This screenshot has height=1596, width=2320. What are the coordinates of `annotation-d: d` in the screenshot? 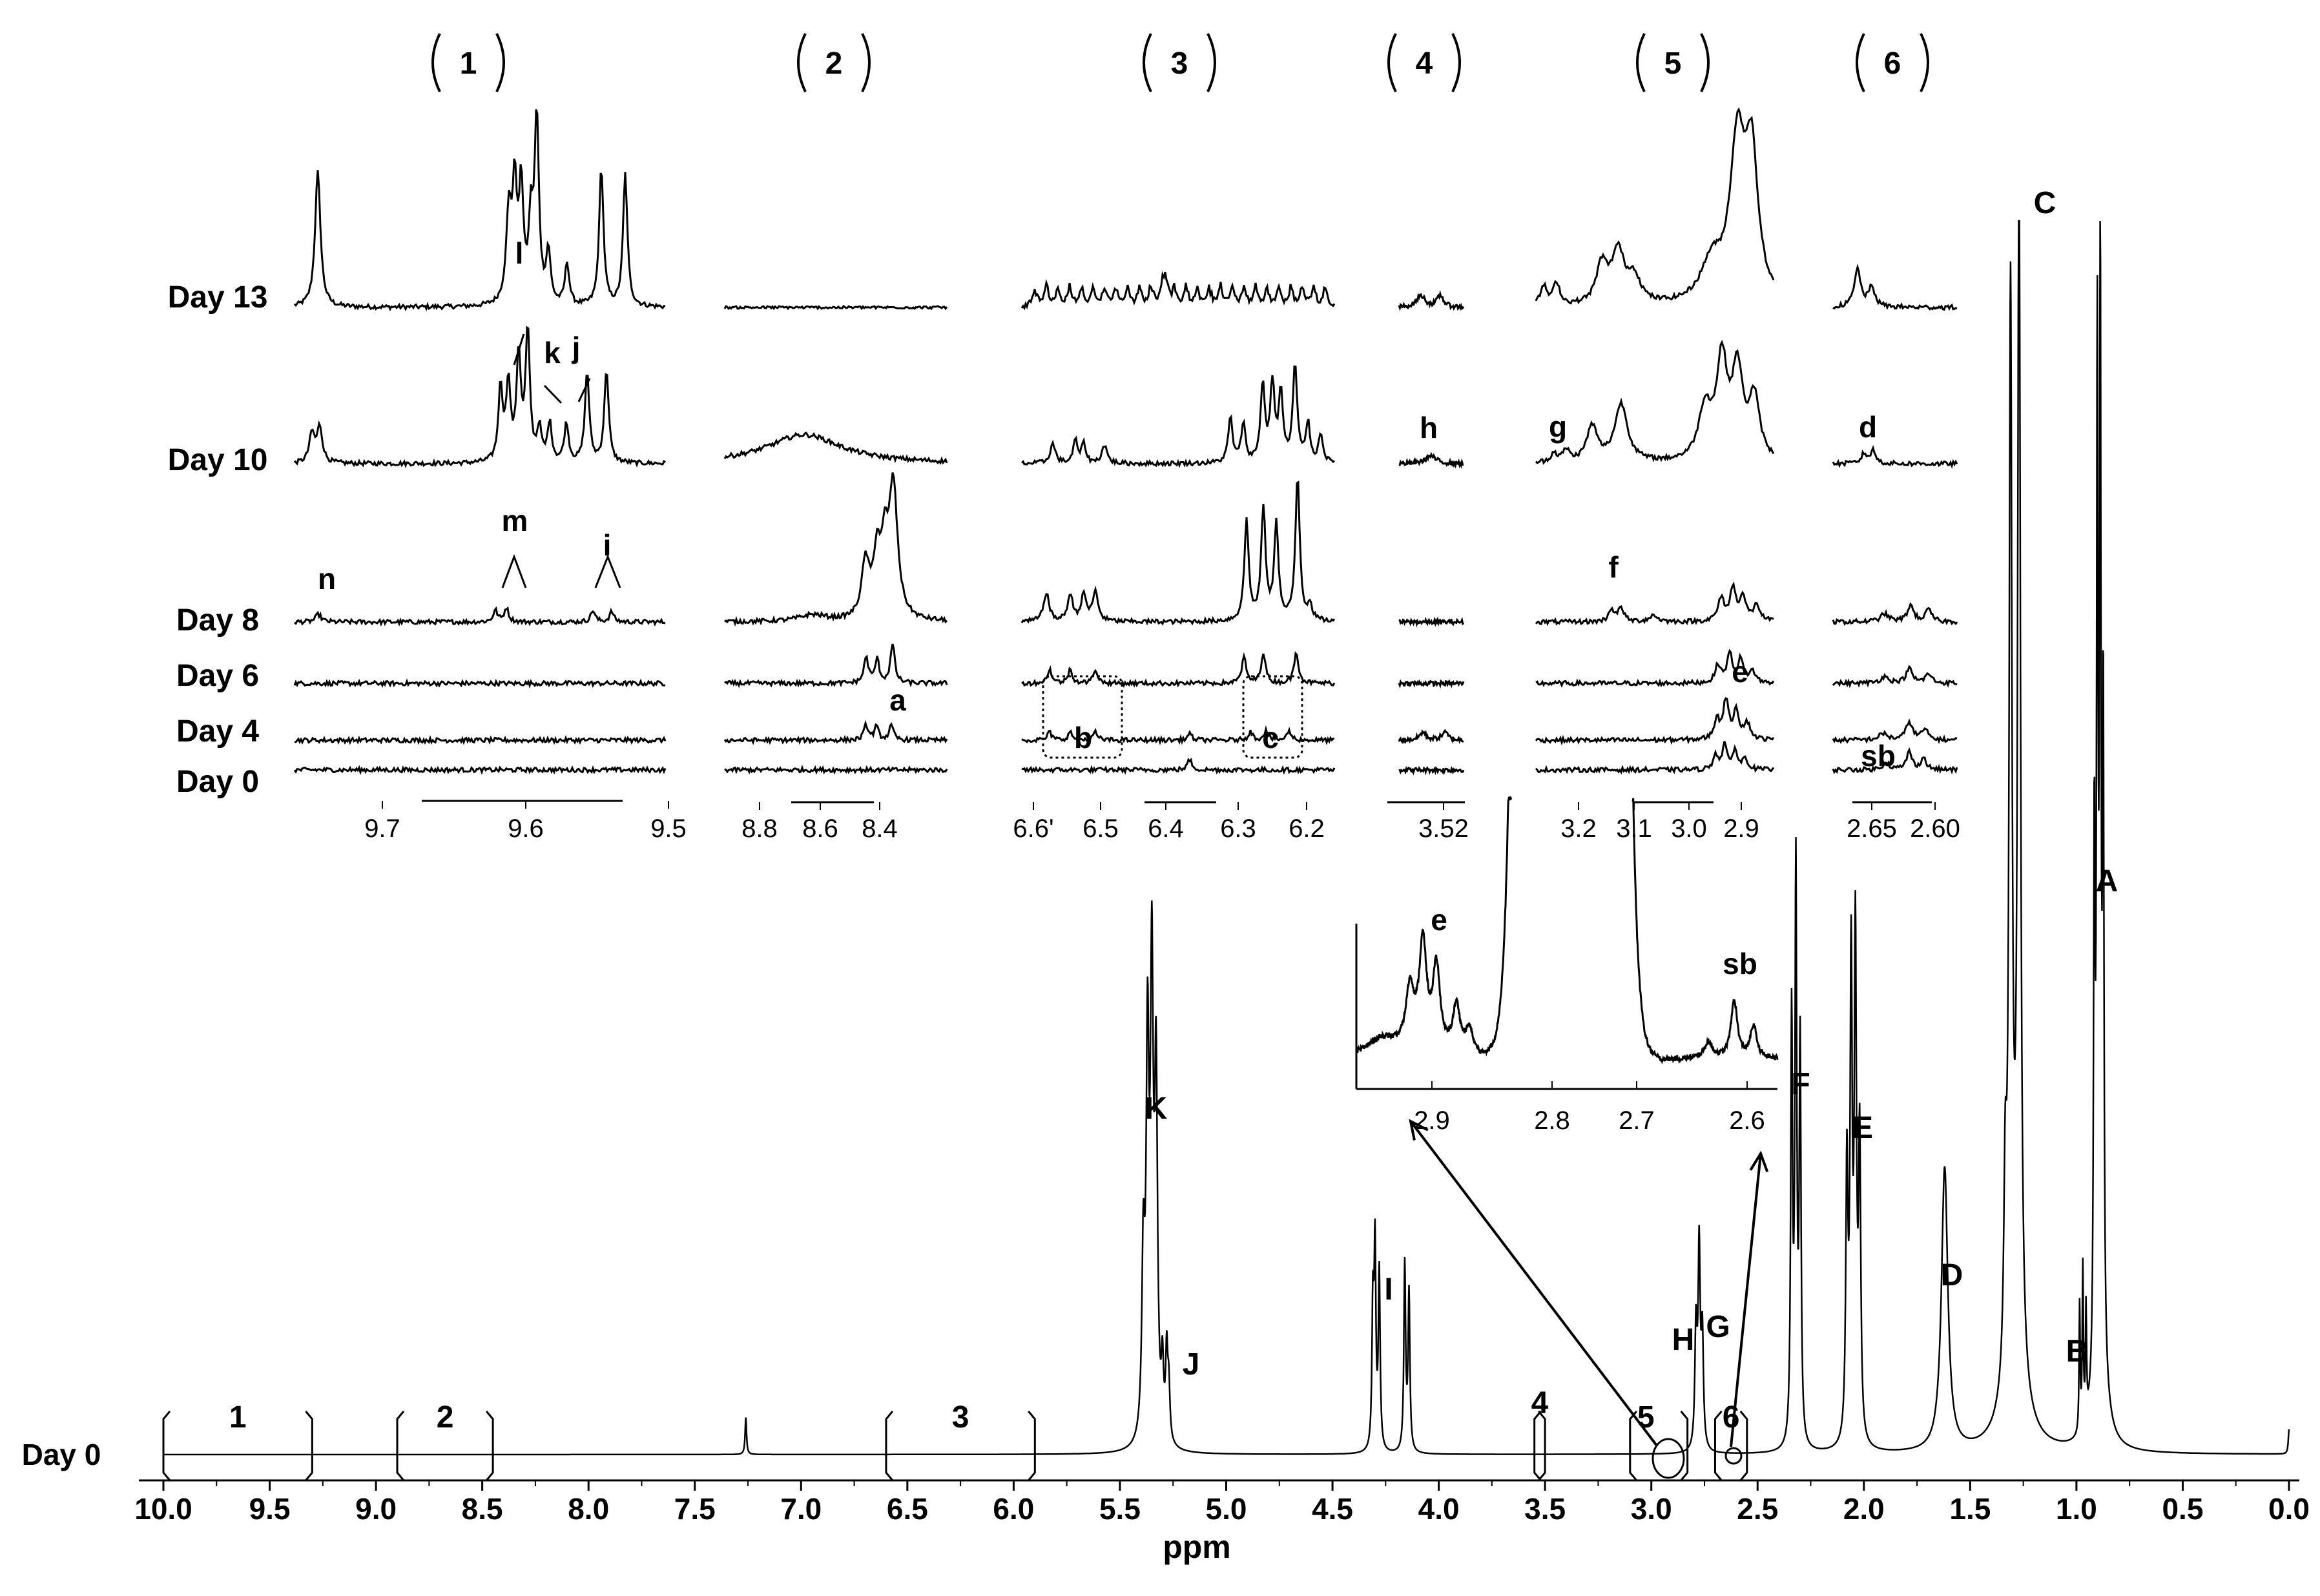 It's located at (1868, 427).